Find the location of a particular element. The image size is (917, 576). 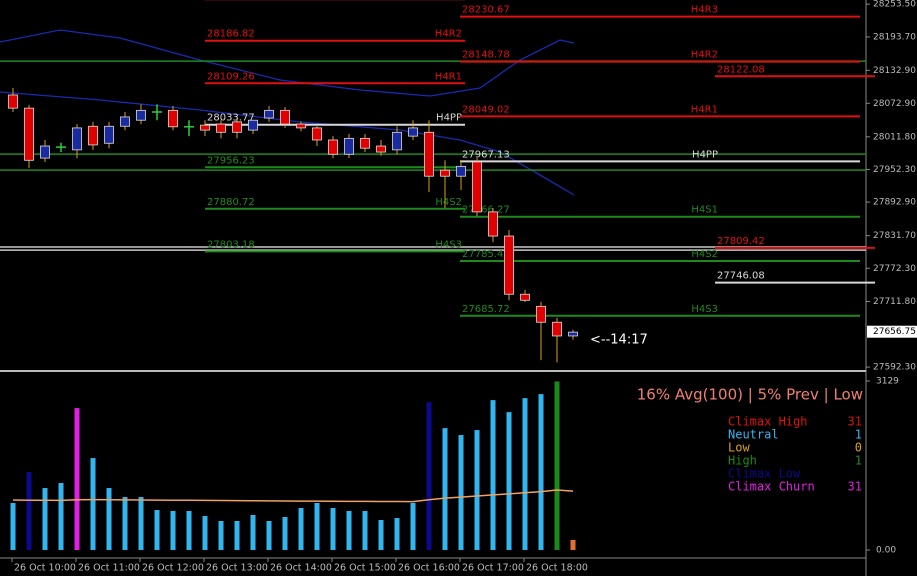

legend-name: Climax Low is located at coordinates (764, 474).